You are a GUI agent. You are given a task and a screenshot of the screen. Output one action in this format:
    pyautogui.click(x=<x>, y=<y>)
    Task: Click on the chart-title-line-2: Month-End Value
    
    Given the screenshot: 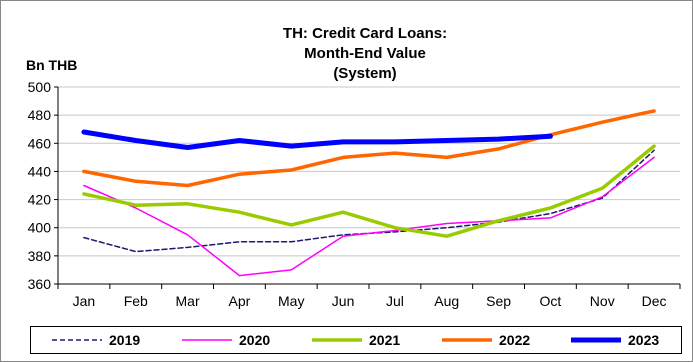 What is the action you would take?
    pyautogui.click(x=365, y=53)
    